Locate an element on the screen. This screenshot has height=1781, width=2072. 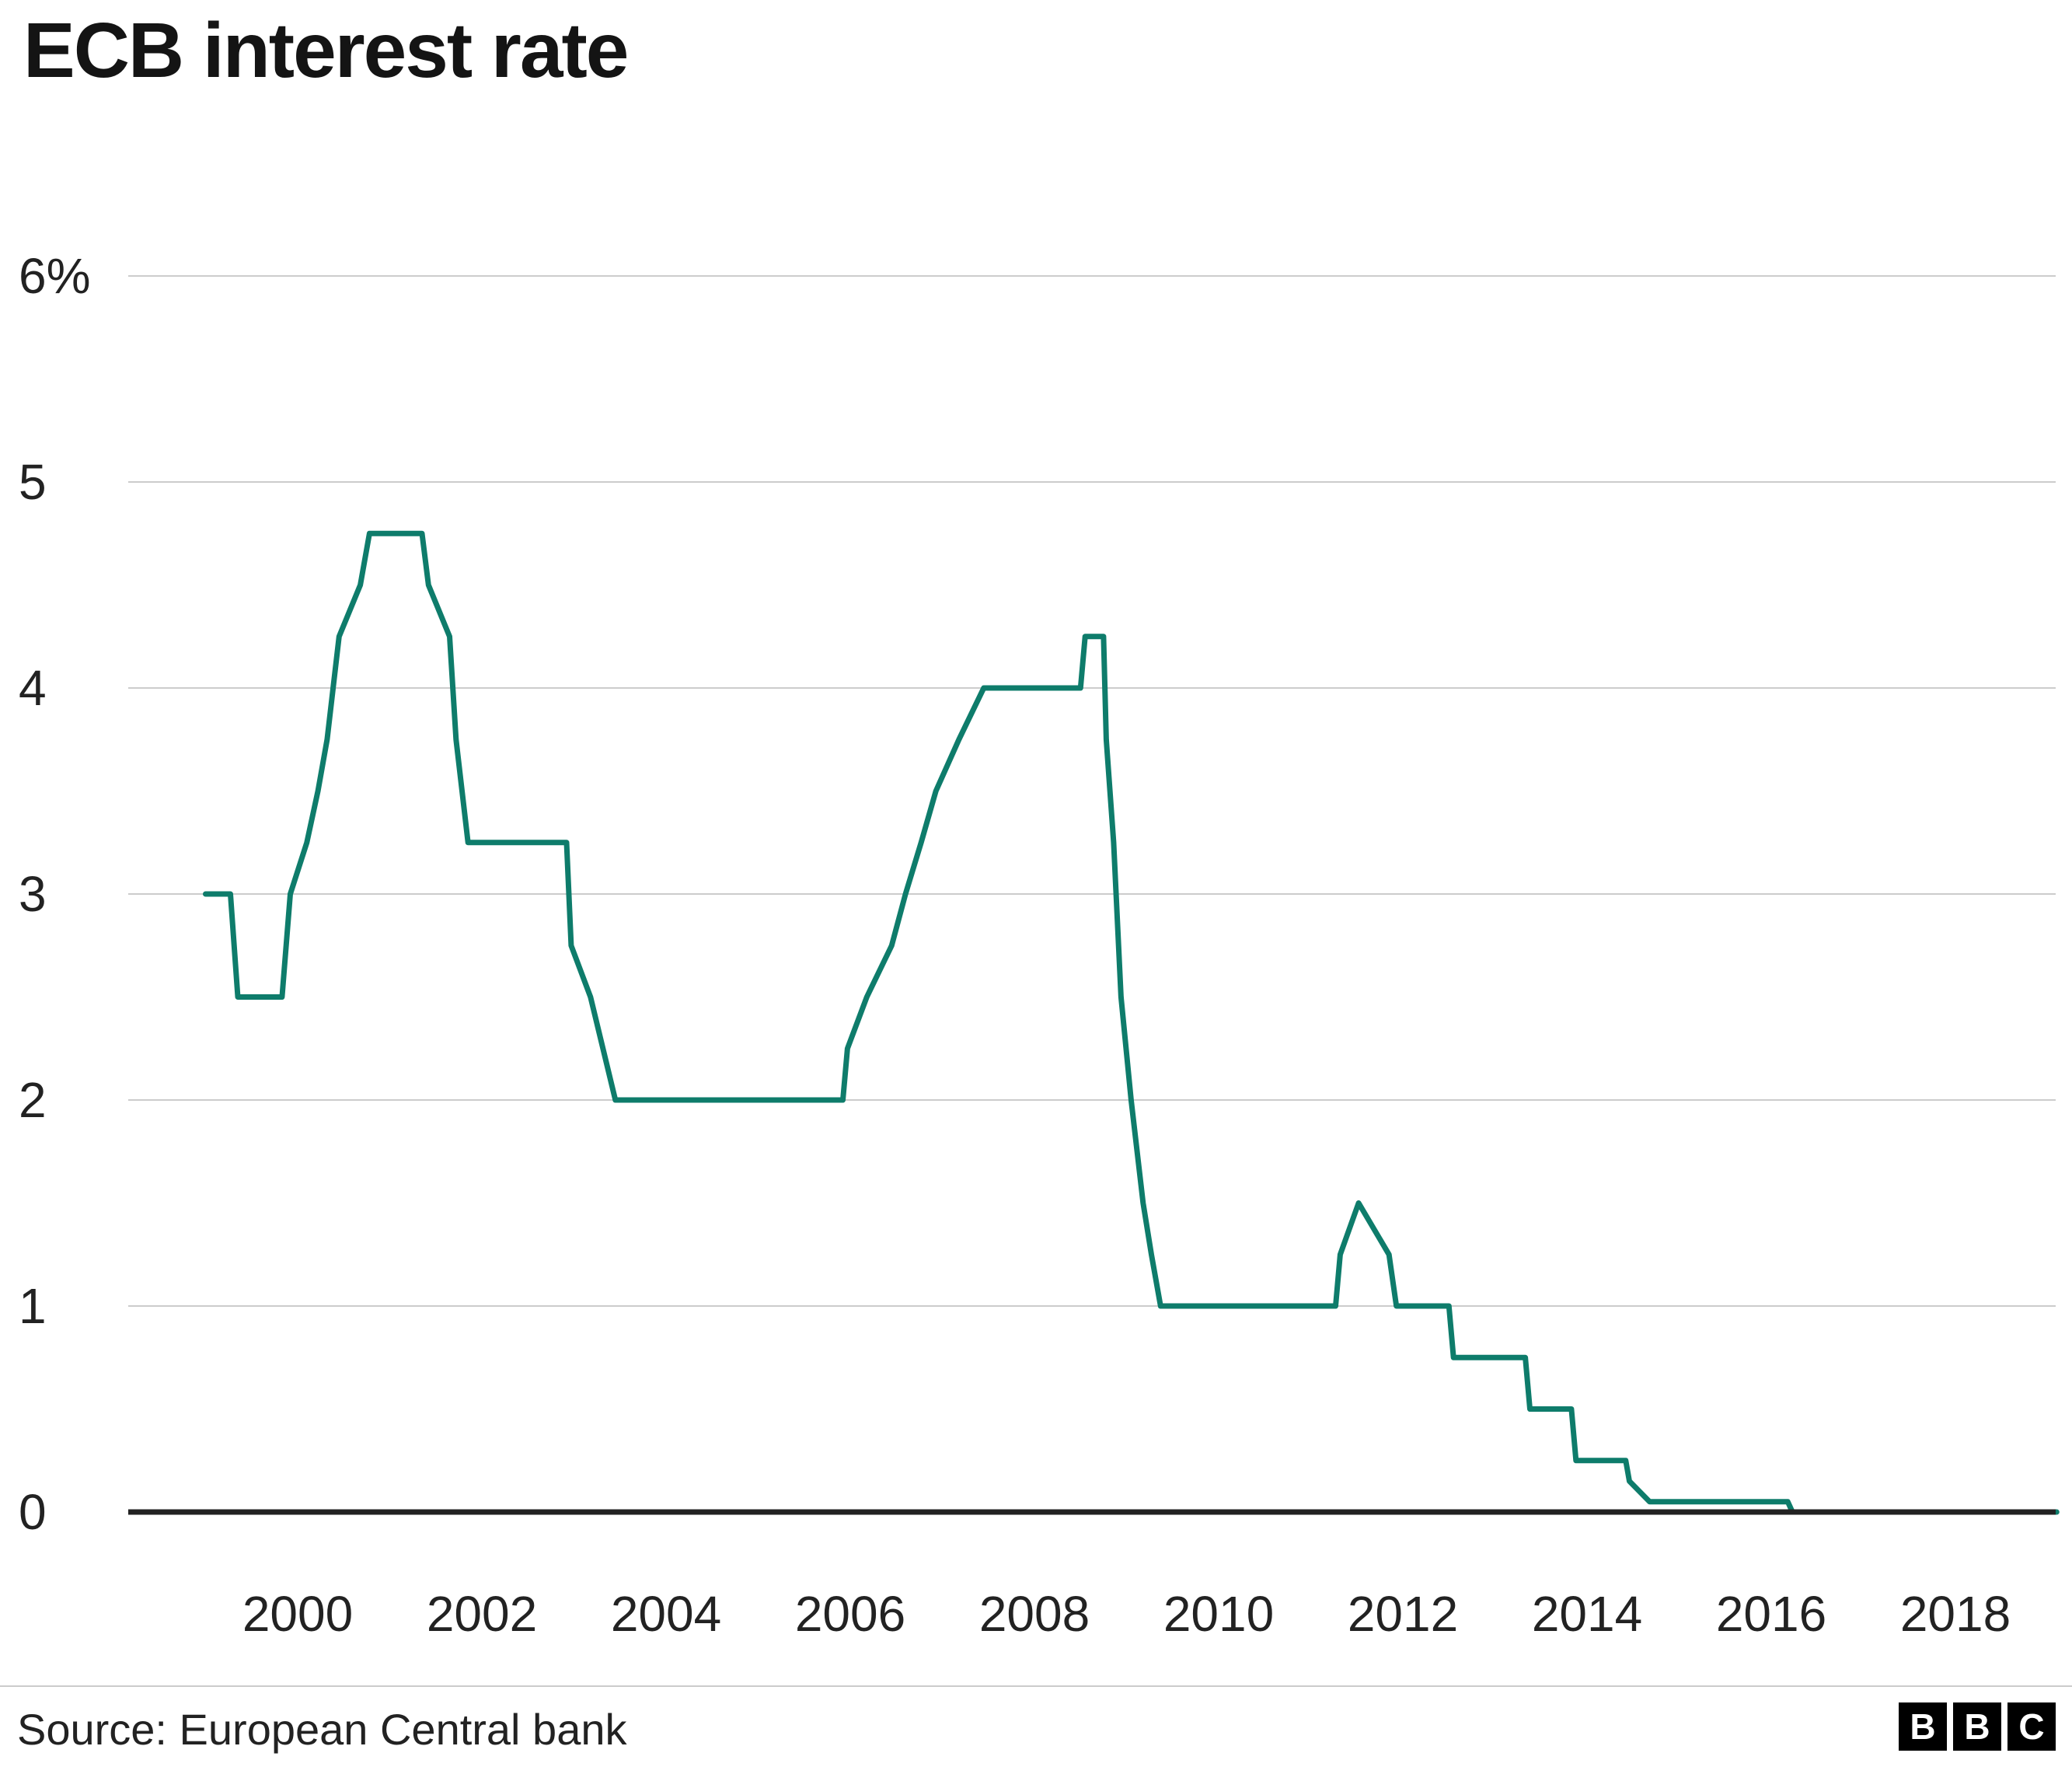
page-title: ECB interest rate is located at coordinates (326, 50).